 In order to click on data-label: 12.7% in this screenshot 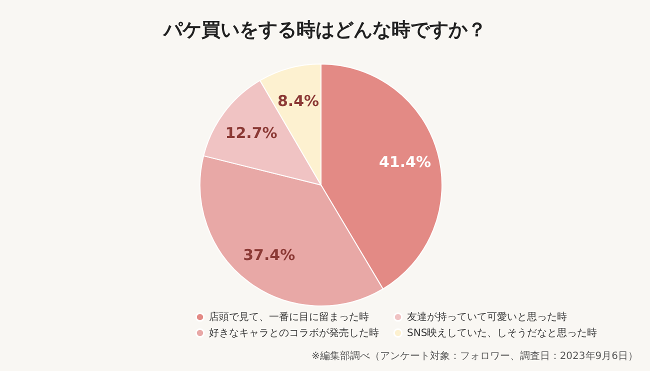, I will do `click(251, 133)`.